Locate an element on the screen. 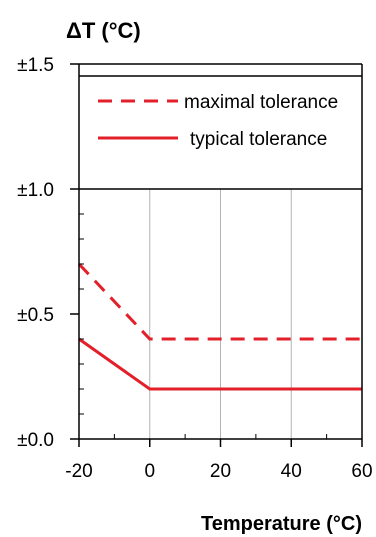  x-tick-label: -20 is located at coordinates (78, 471).